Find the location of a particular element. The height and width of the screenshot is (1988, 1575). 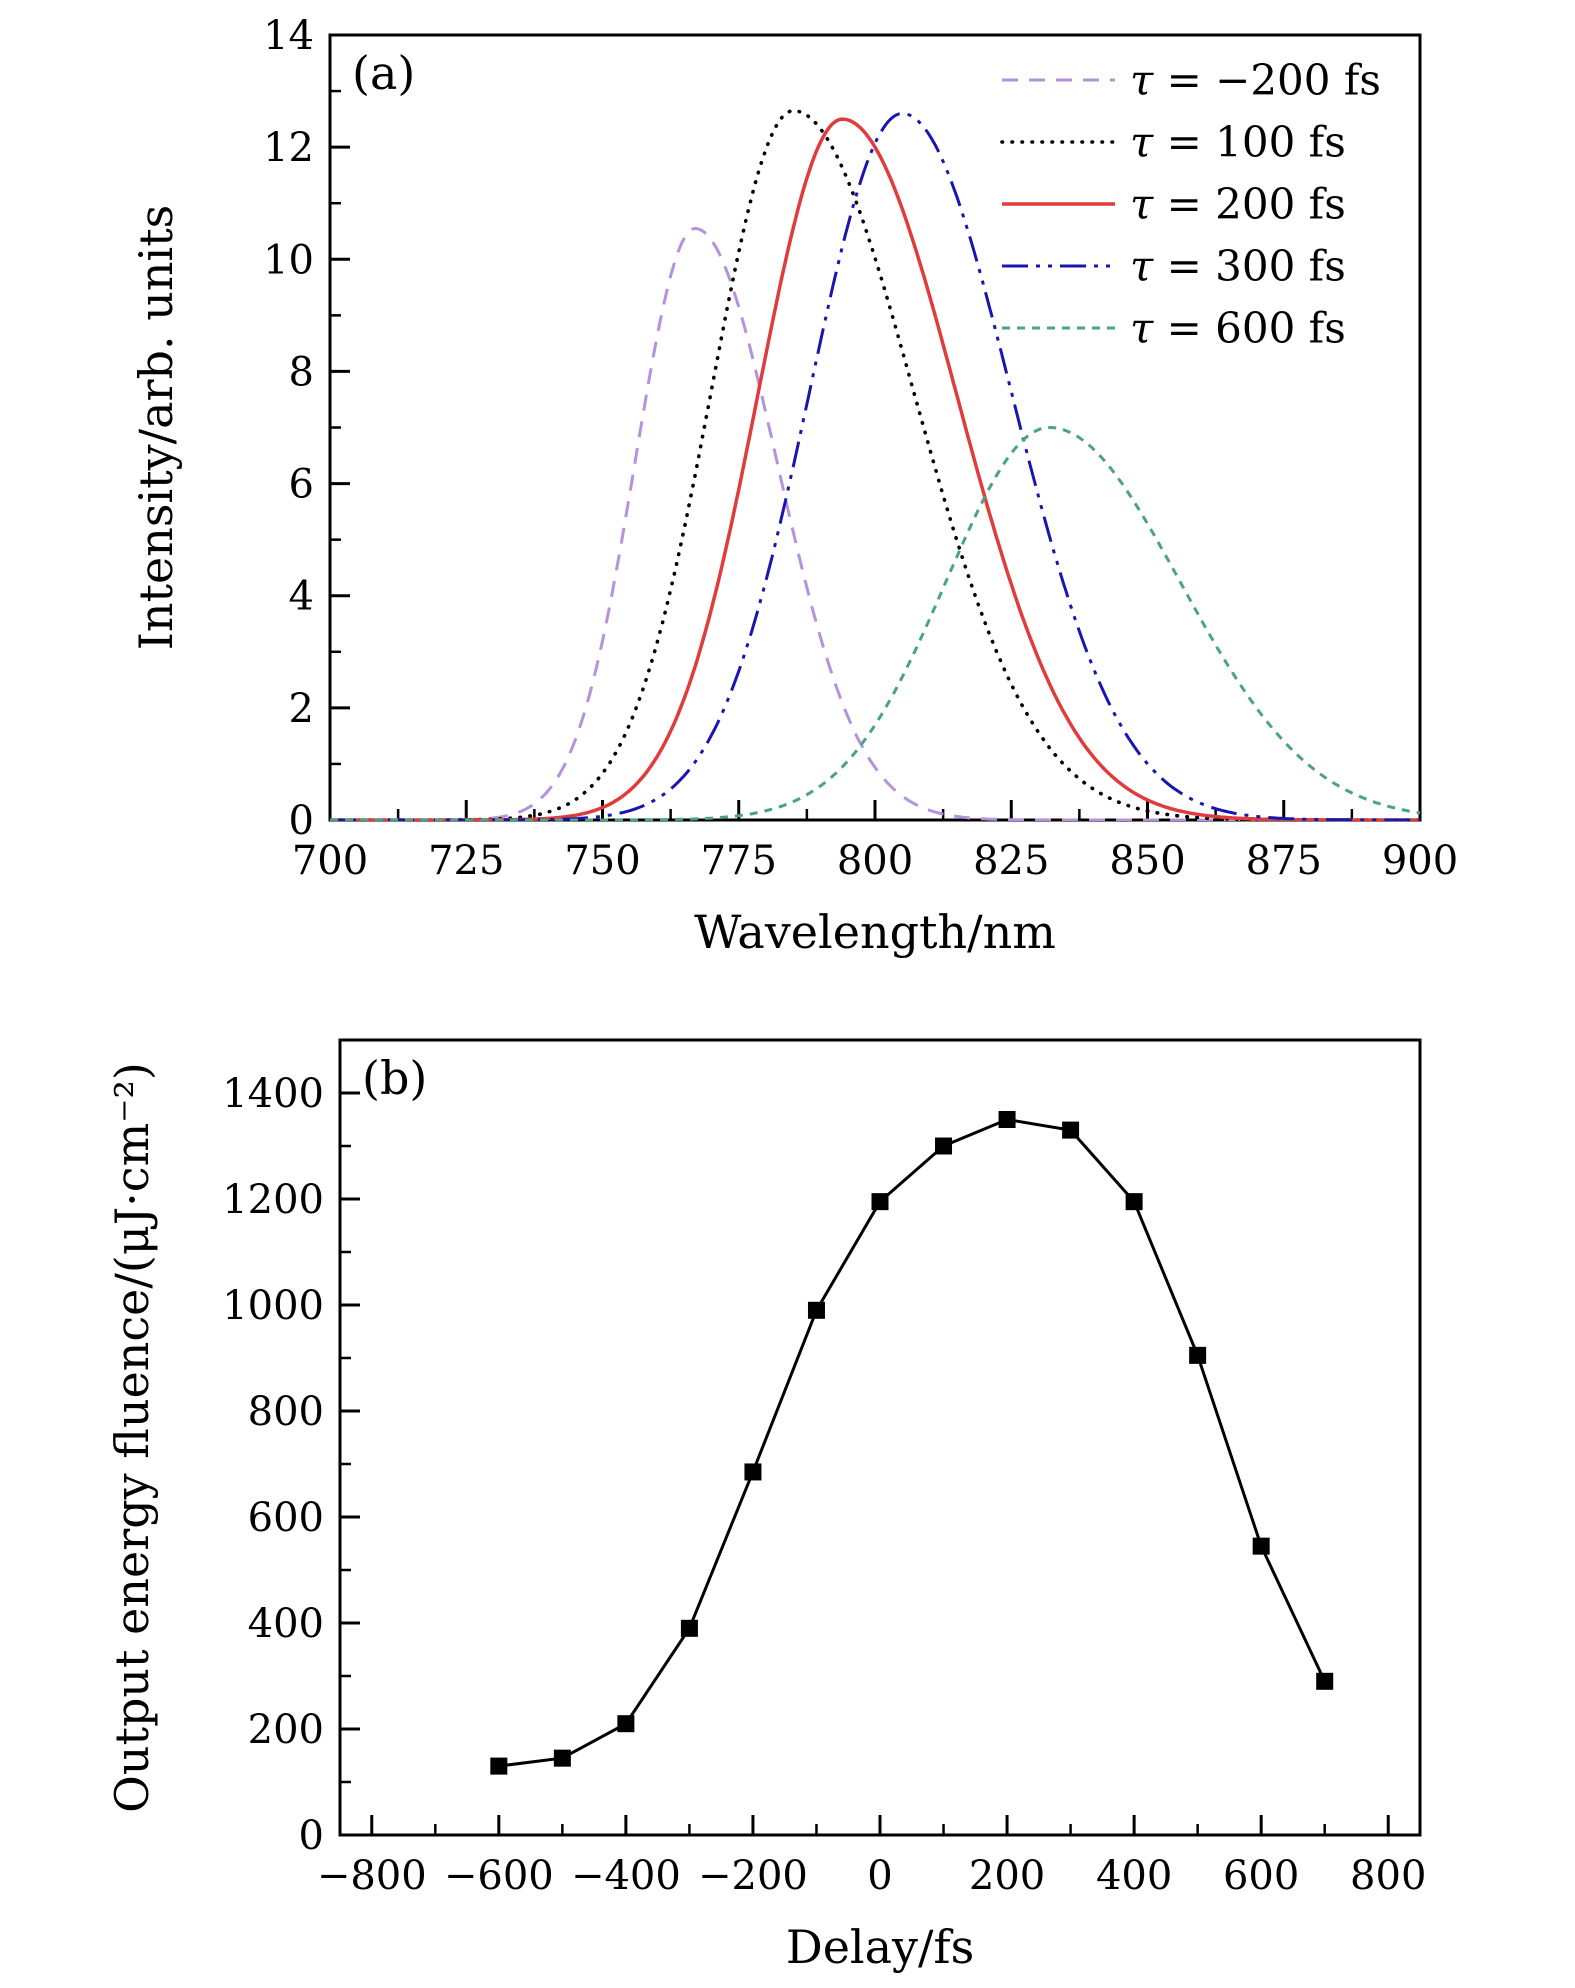

y-tick-label: 12 is located at coordinates (288, 148).